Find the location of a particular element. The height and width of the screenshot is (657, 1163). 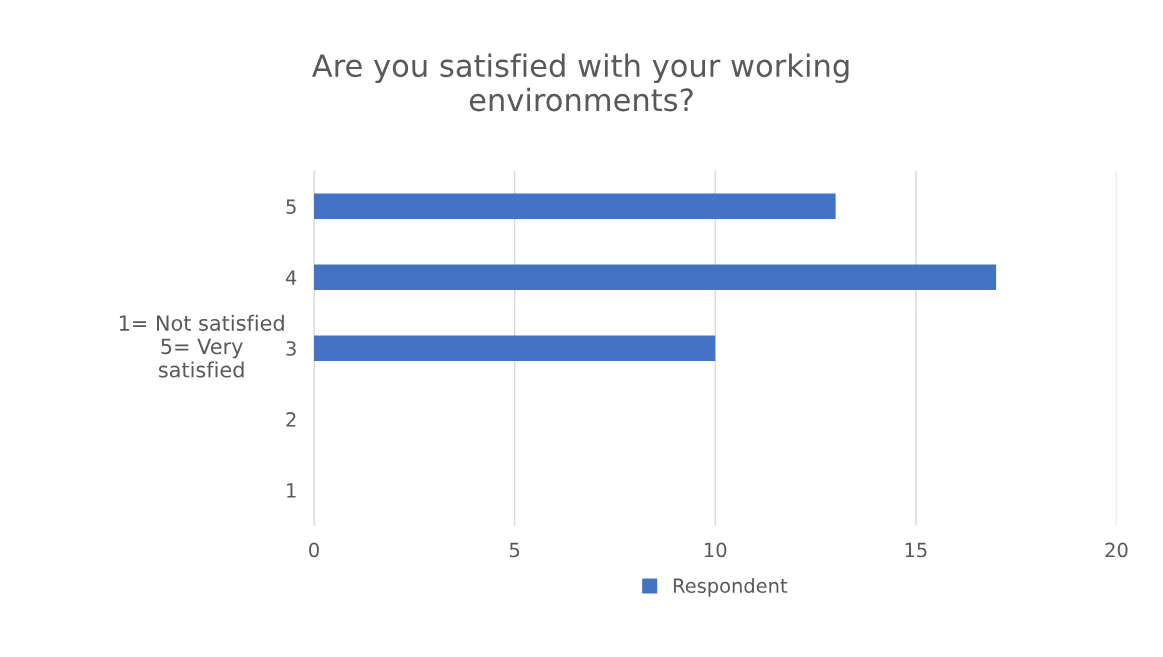

x-tick-label: 5 is located at coordinates (514, 550).